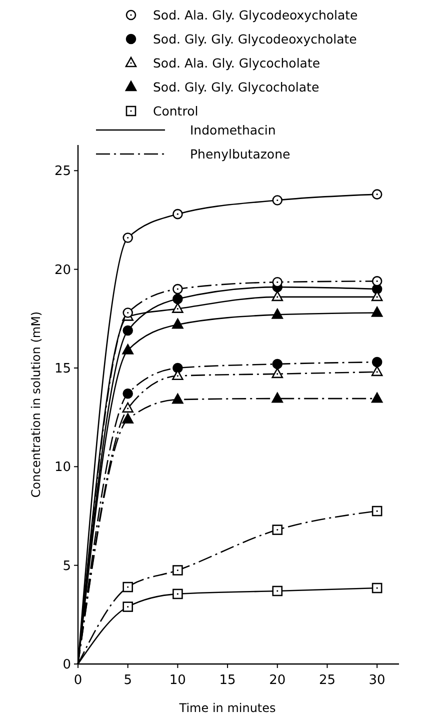 The height and width of the screenshot is (720, 429). Describe the element at coordinates (240, 154) in the screenshot. I see `annotation: Phenylbutazone` at that location.